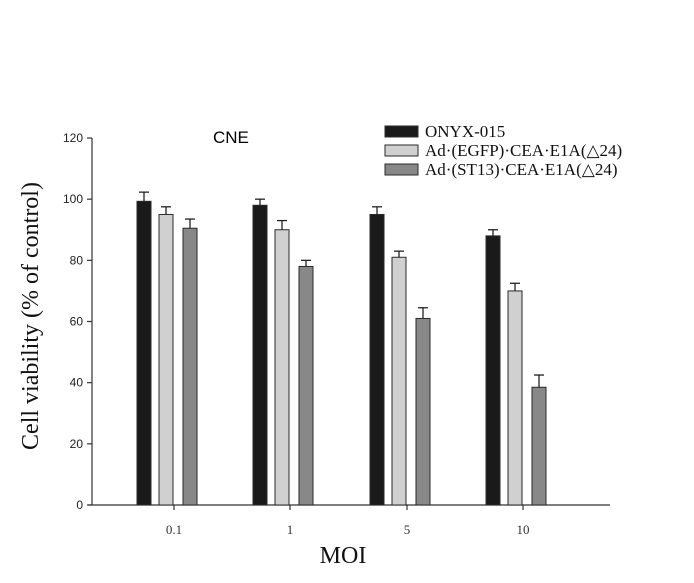 The width and height of the screenshot is (694, 583). Describe the element at coordinates (407, 529) in the screenshot. I see `x-tick-label: 5` at that location.